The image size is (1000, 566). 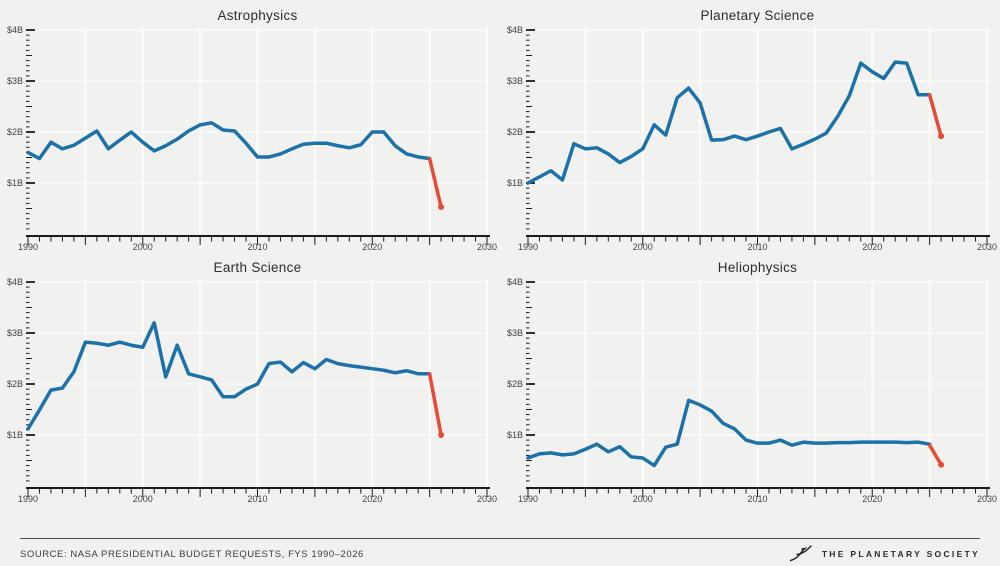 I want to click on planetary-society-brand: THE PLANETARY SOCIETY, so click(x=884, y=553).